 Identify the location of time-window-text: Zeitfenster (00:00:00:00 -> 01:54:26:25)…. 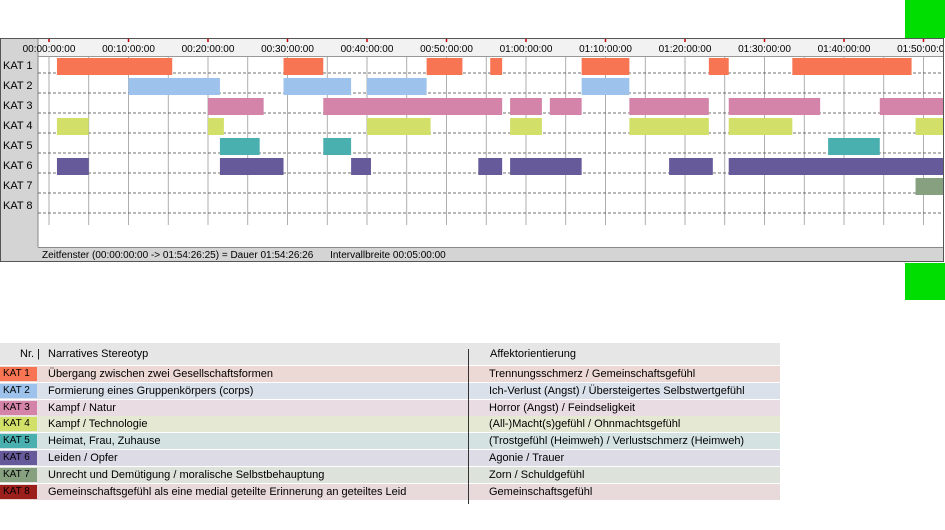
(178, 255).